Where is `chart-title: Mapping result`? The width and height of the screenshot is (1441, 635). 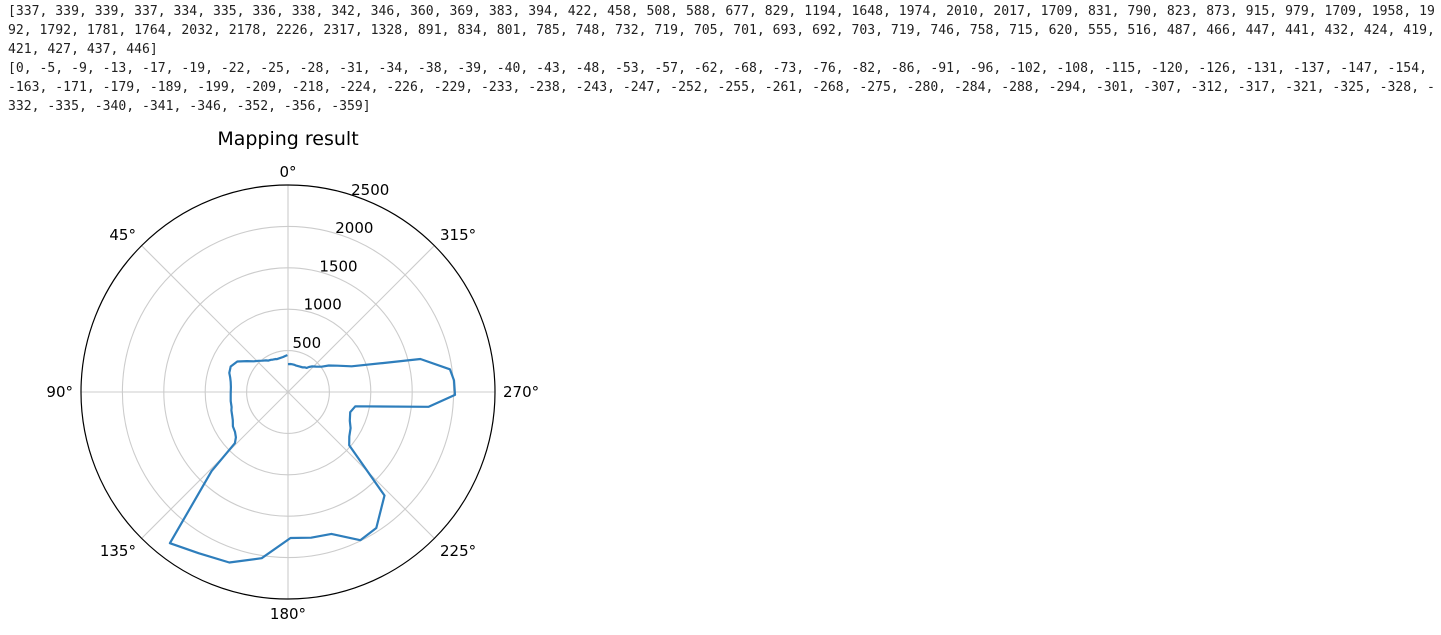 chart-title: Mapping result is located at coordinates (287, 139).